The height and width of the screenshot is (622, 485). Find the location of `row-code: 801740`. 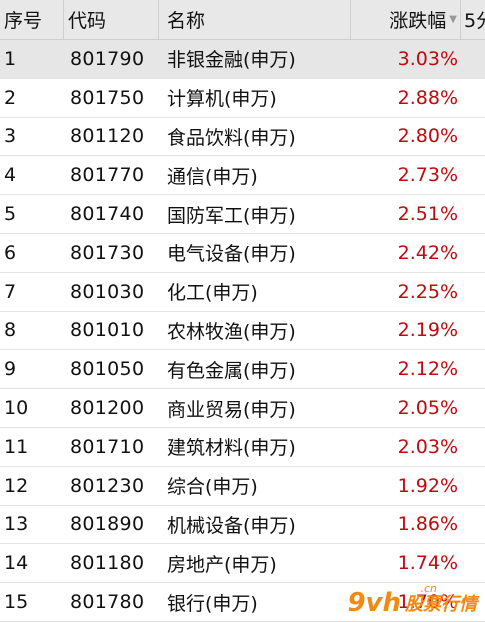

row-code: 801740 is located at coordinates (107, 214).